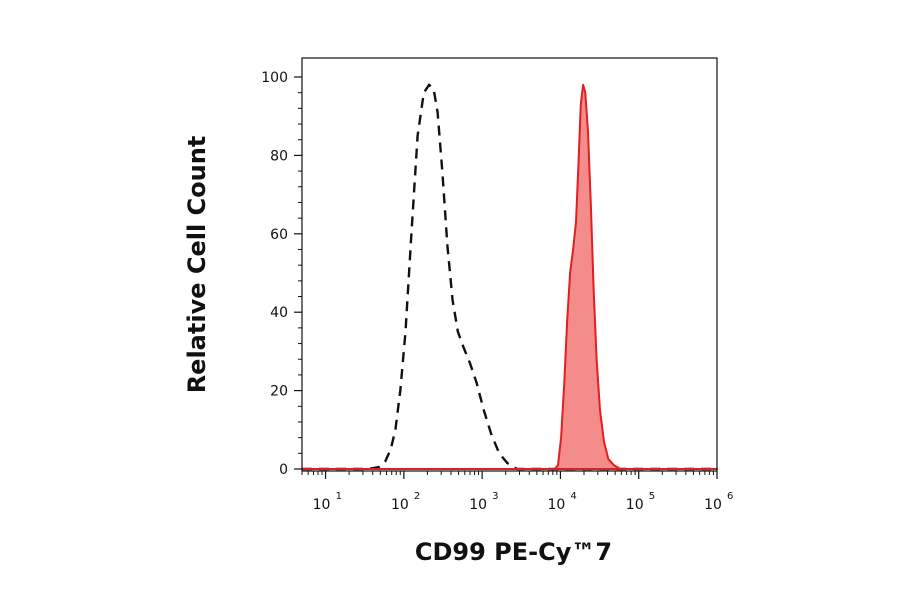 This screenshot has width=900, height=598. What do you see at coordinates (400, 505) in the screenshot?
I see `x-tick-label-1: 10` at bounding box center [400, 505].